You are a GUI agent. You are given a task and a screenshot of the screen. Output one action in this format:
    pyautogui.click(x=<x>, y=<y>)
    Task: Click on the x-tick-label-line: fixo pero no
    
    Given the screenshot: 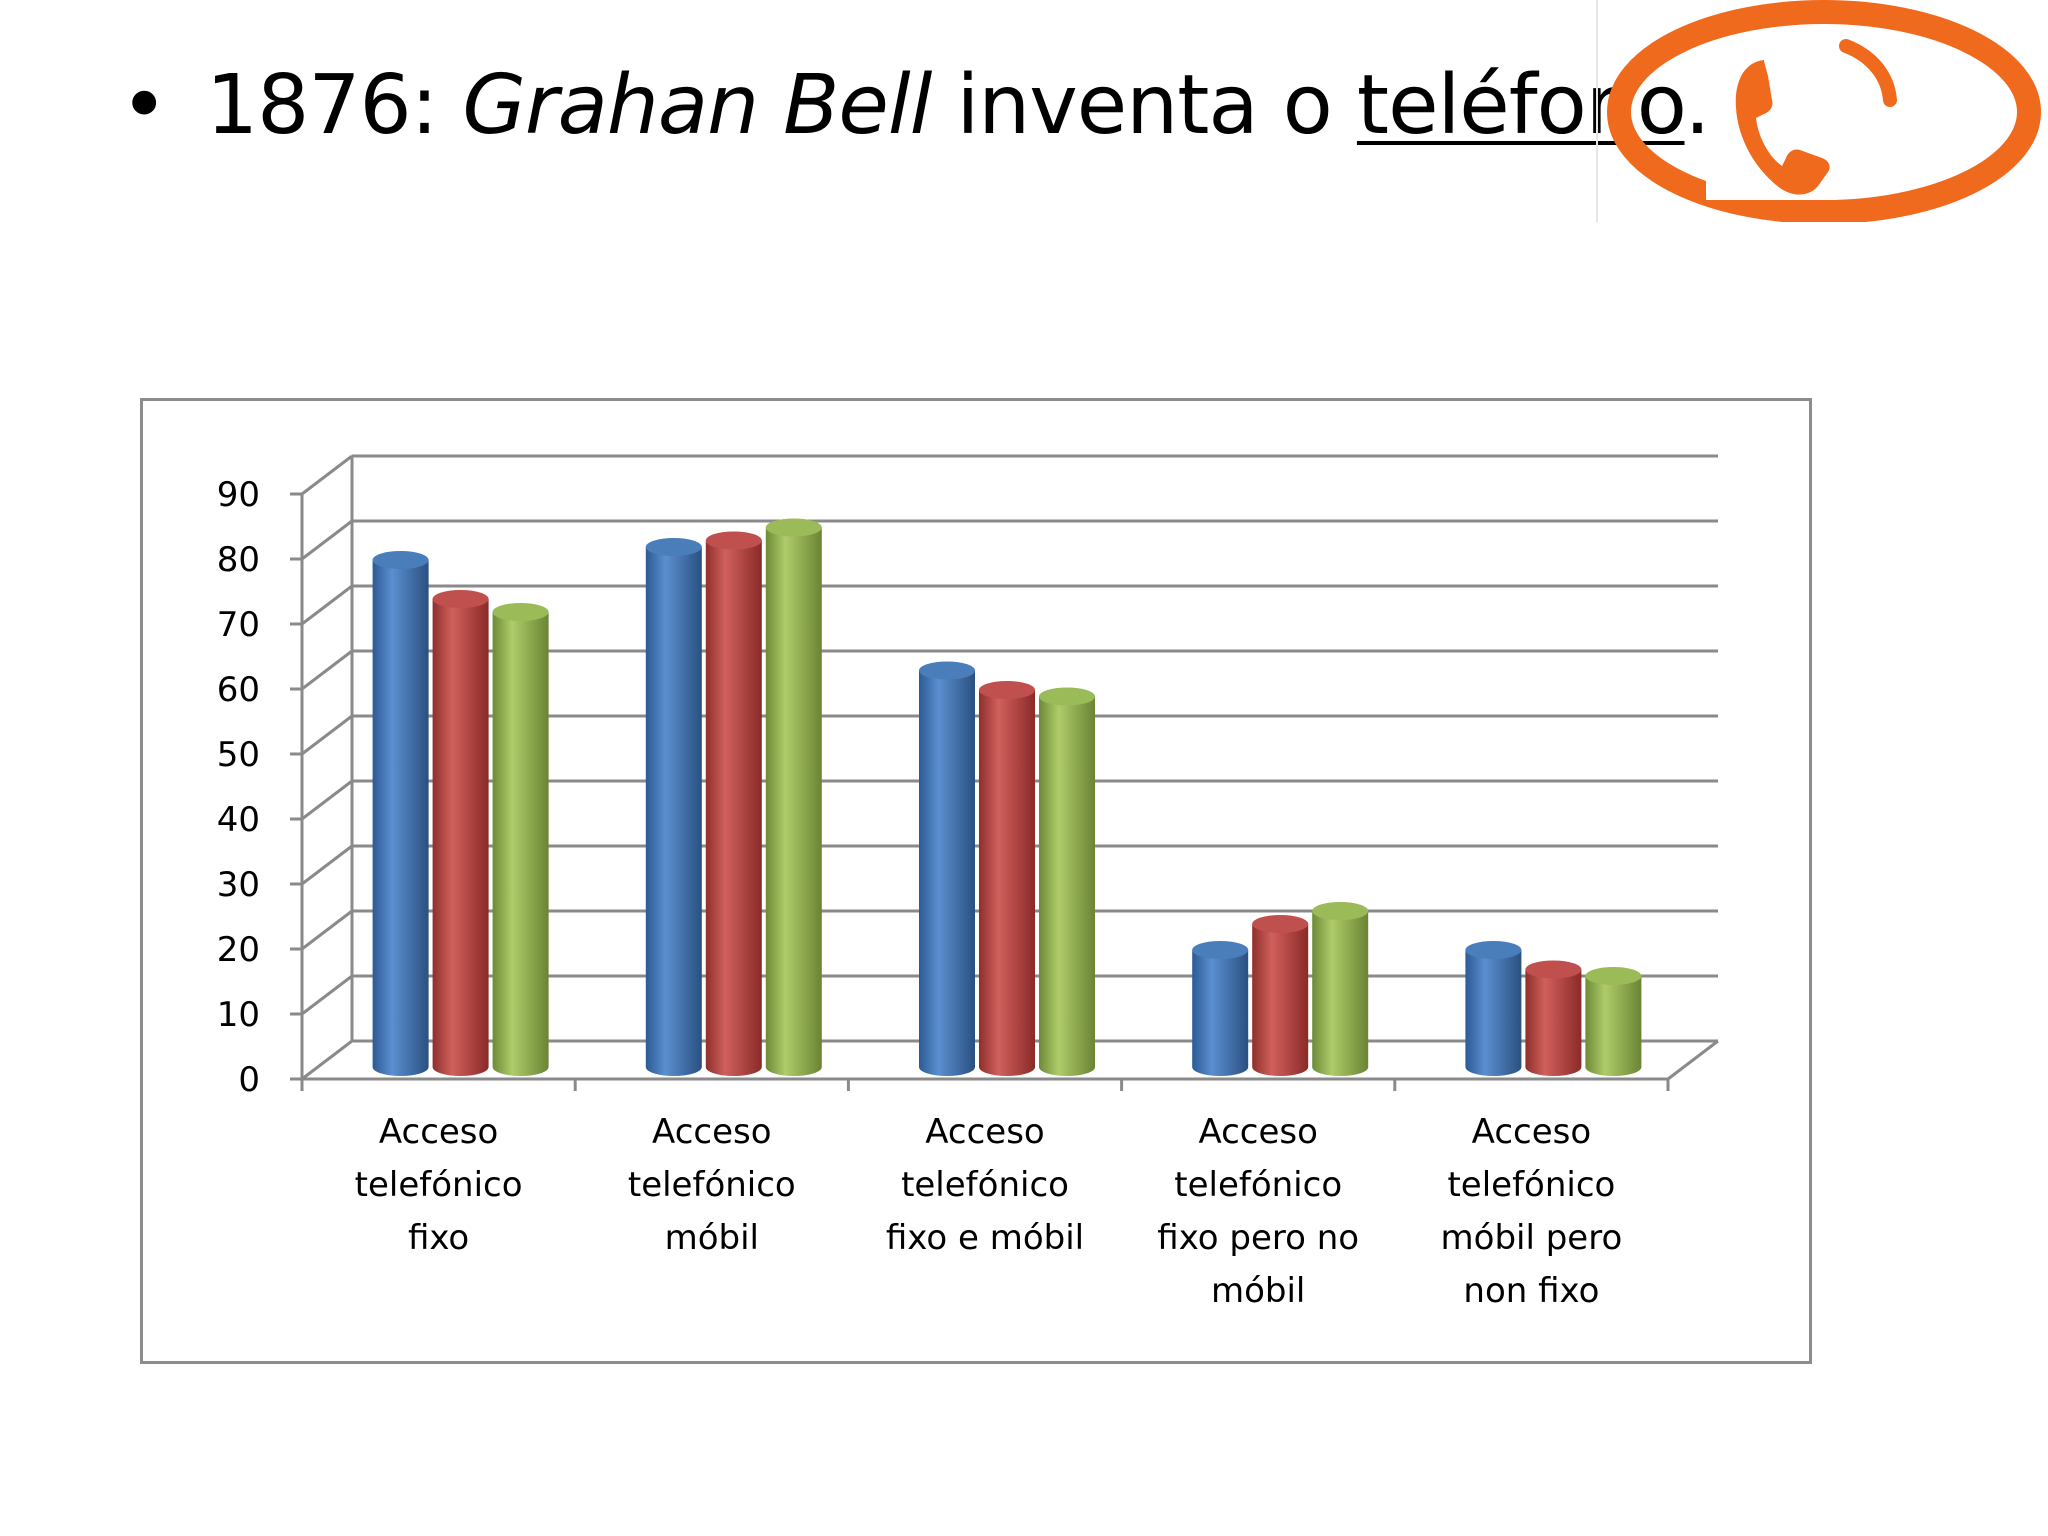 What is the action you would take?
    pyautogui.click(x=1258, y=1238)
    